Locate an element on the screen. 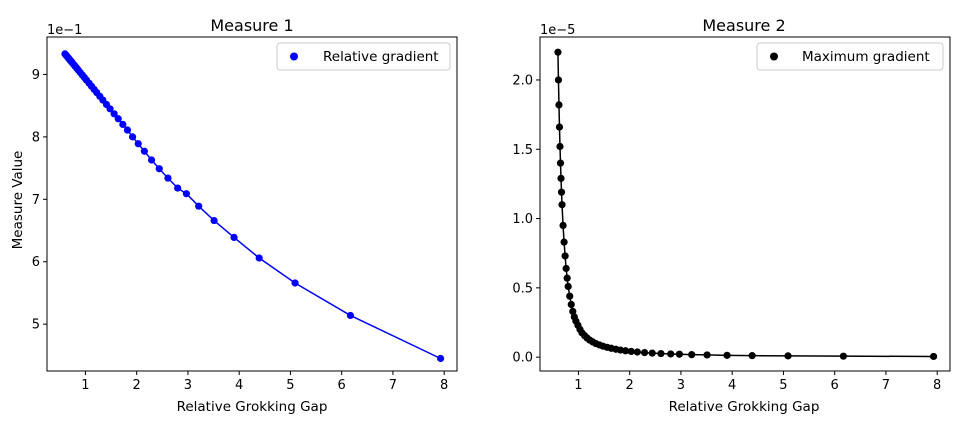  legend-label: Maximum gradient is located at coordinates (866, 57).